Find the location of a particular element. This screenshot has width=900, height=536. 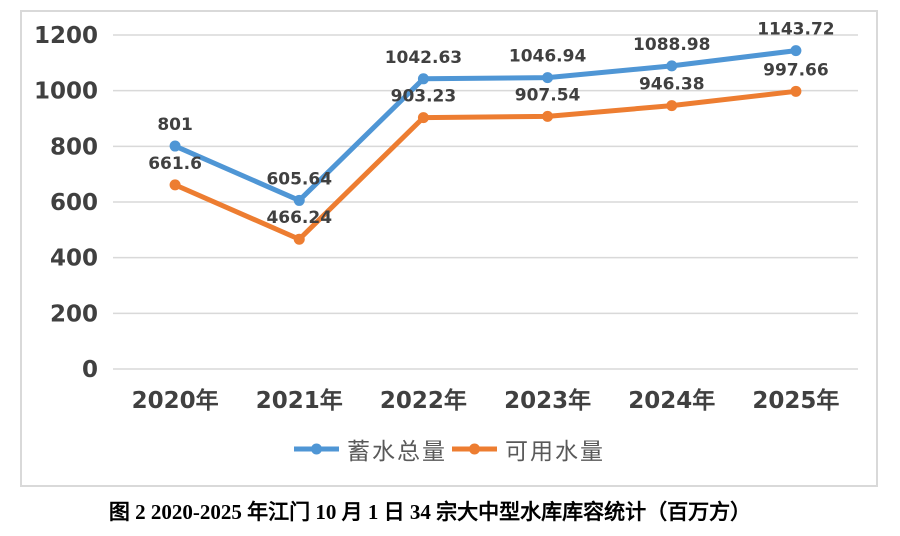

x-axis-label: 2024年 is located at coordinates (671, 400).